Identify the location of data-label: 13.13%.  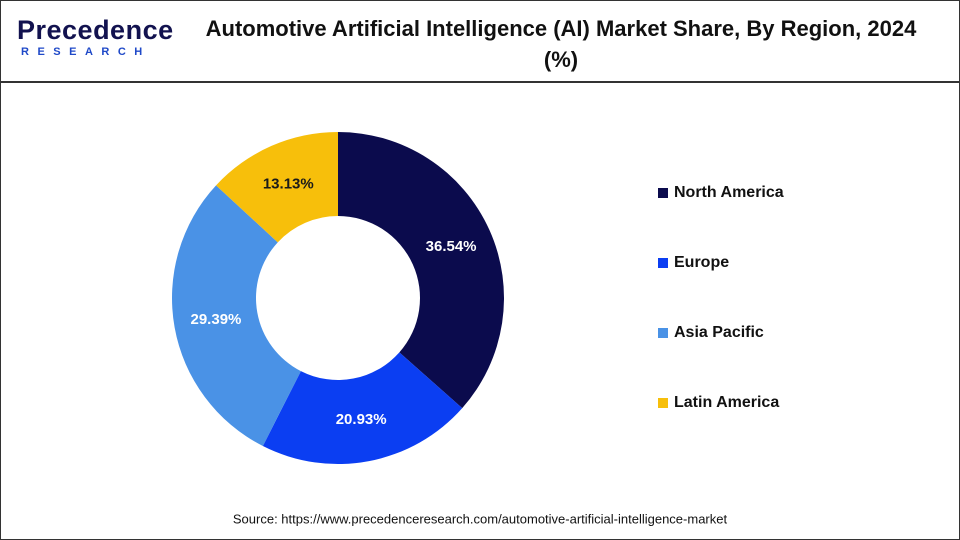
(288, 183).